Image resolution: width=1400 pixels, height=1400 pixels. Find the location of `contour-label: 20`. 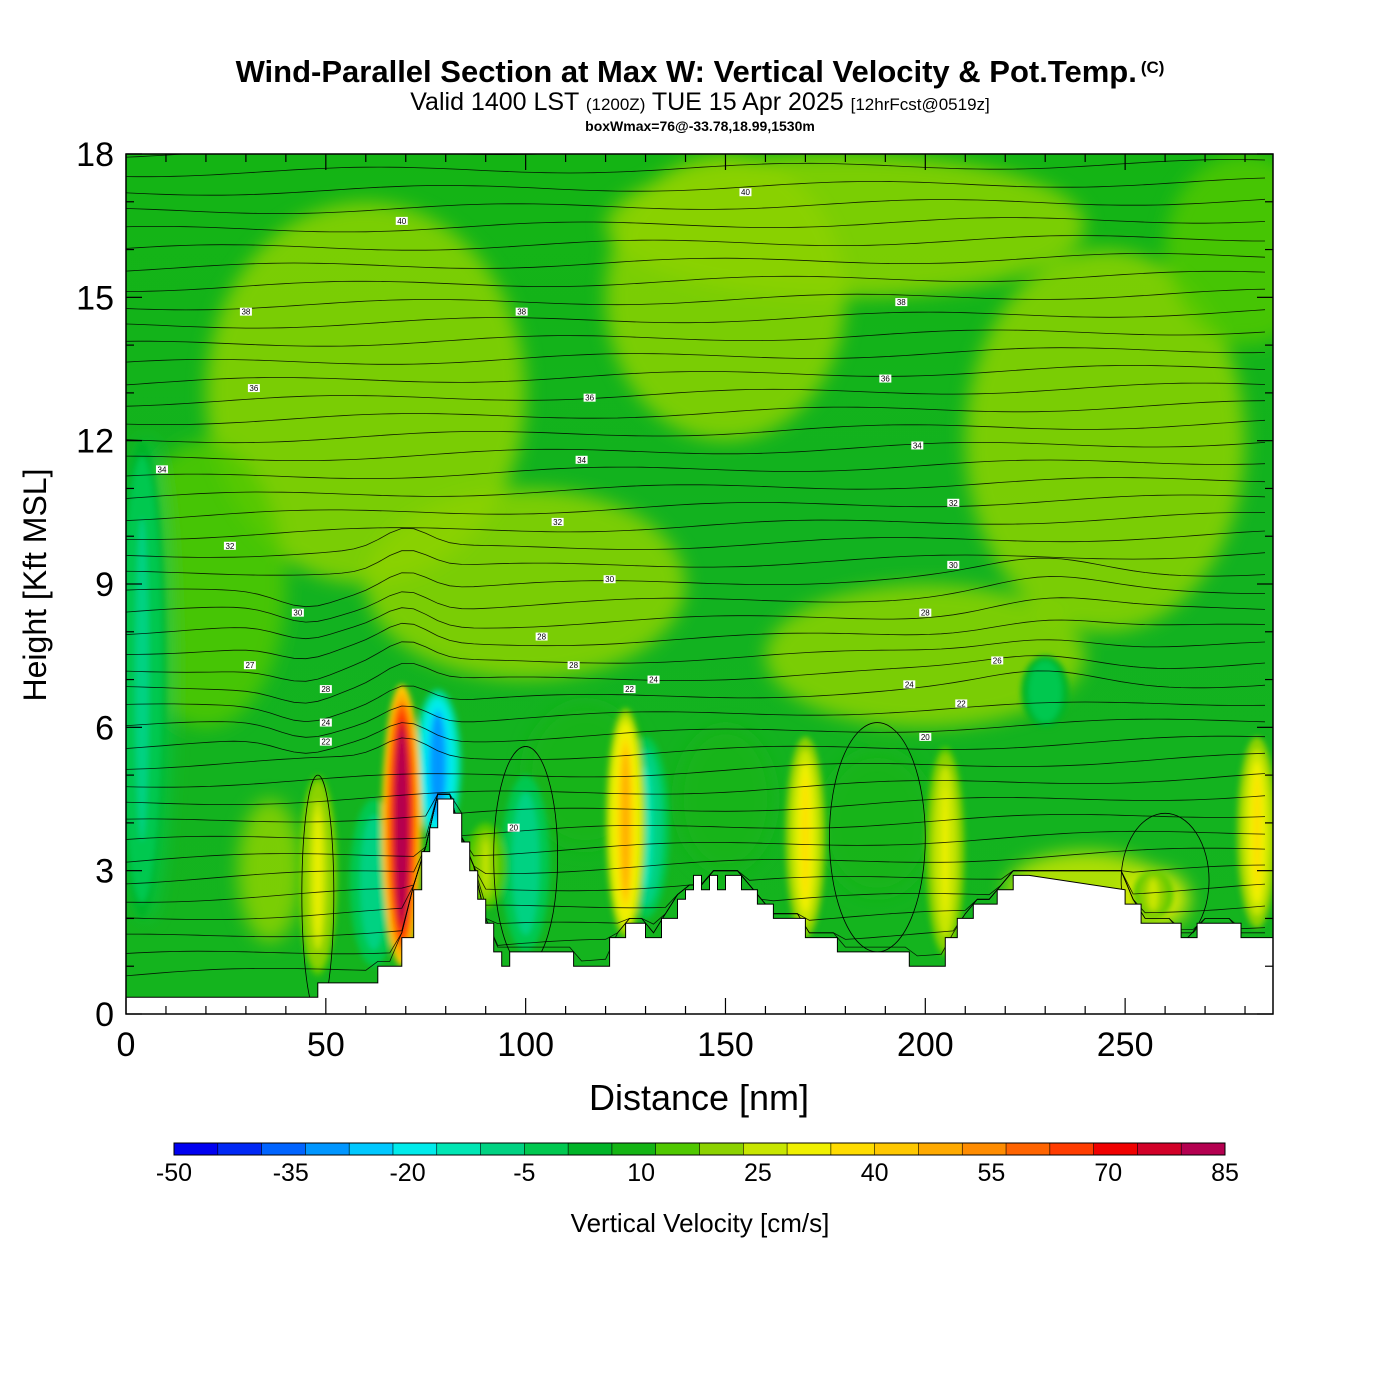

contour-label: 20 is located at coordinates (925, 737).